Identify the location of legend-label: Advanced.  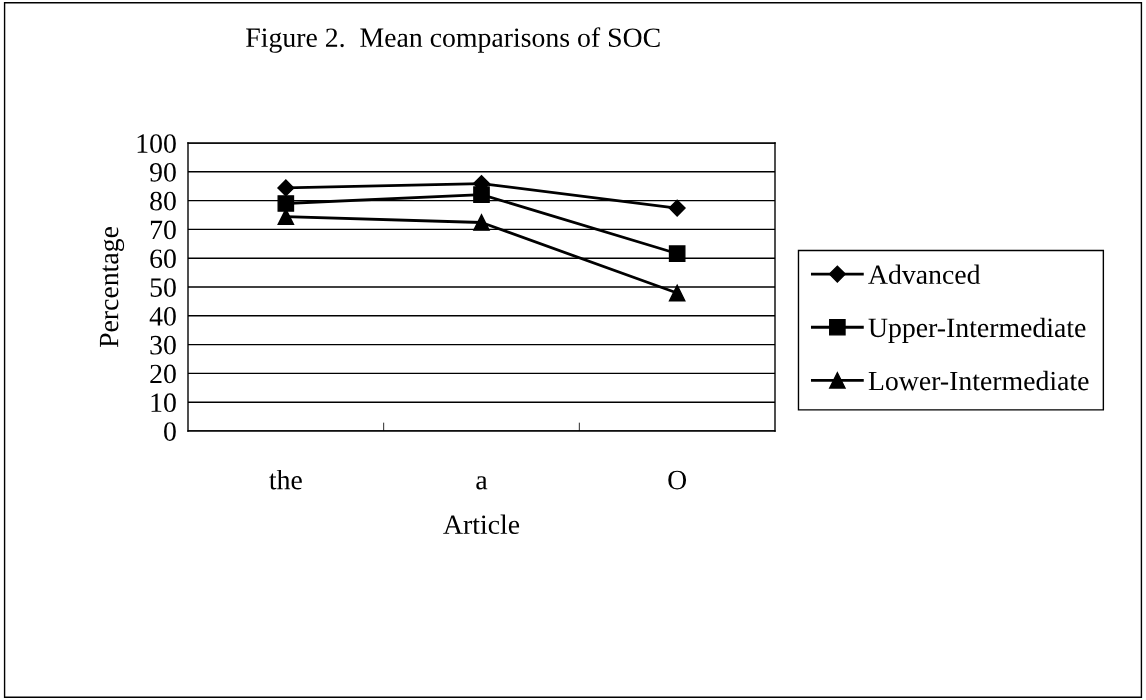
(924, 274).